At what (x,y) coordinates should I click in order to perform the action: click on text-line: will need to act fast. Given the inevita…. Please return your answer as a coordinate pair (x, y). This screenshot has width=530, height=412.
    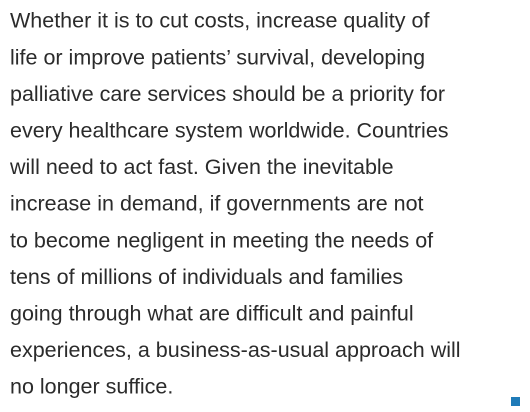
    Looking at the image, I should click on (201, 167).